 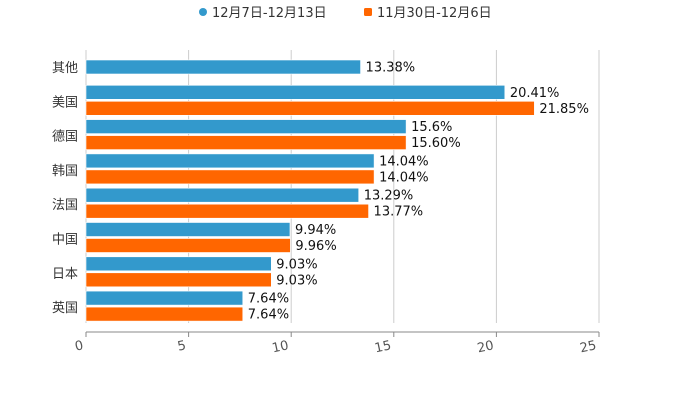 I want to click on data-label: 20.41%, so click(x=535, y=93).